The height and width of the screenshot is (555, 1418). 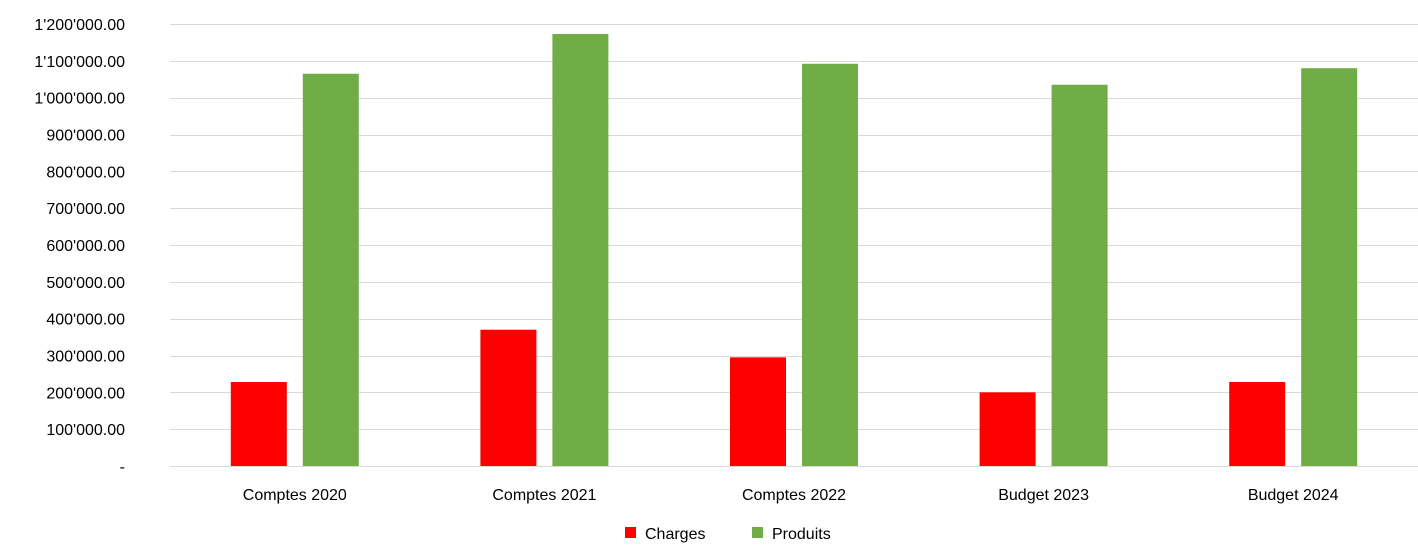 I want to click on bar-produits-budget-2023, so click(x=1079, y=275).